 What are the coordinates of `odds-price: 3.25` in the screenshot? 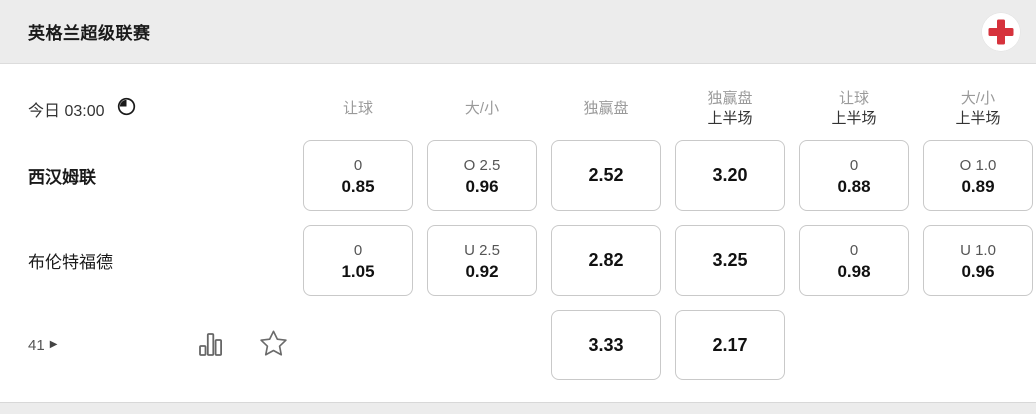 It's located at (730, 260).